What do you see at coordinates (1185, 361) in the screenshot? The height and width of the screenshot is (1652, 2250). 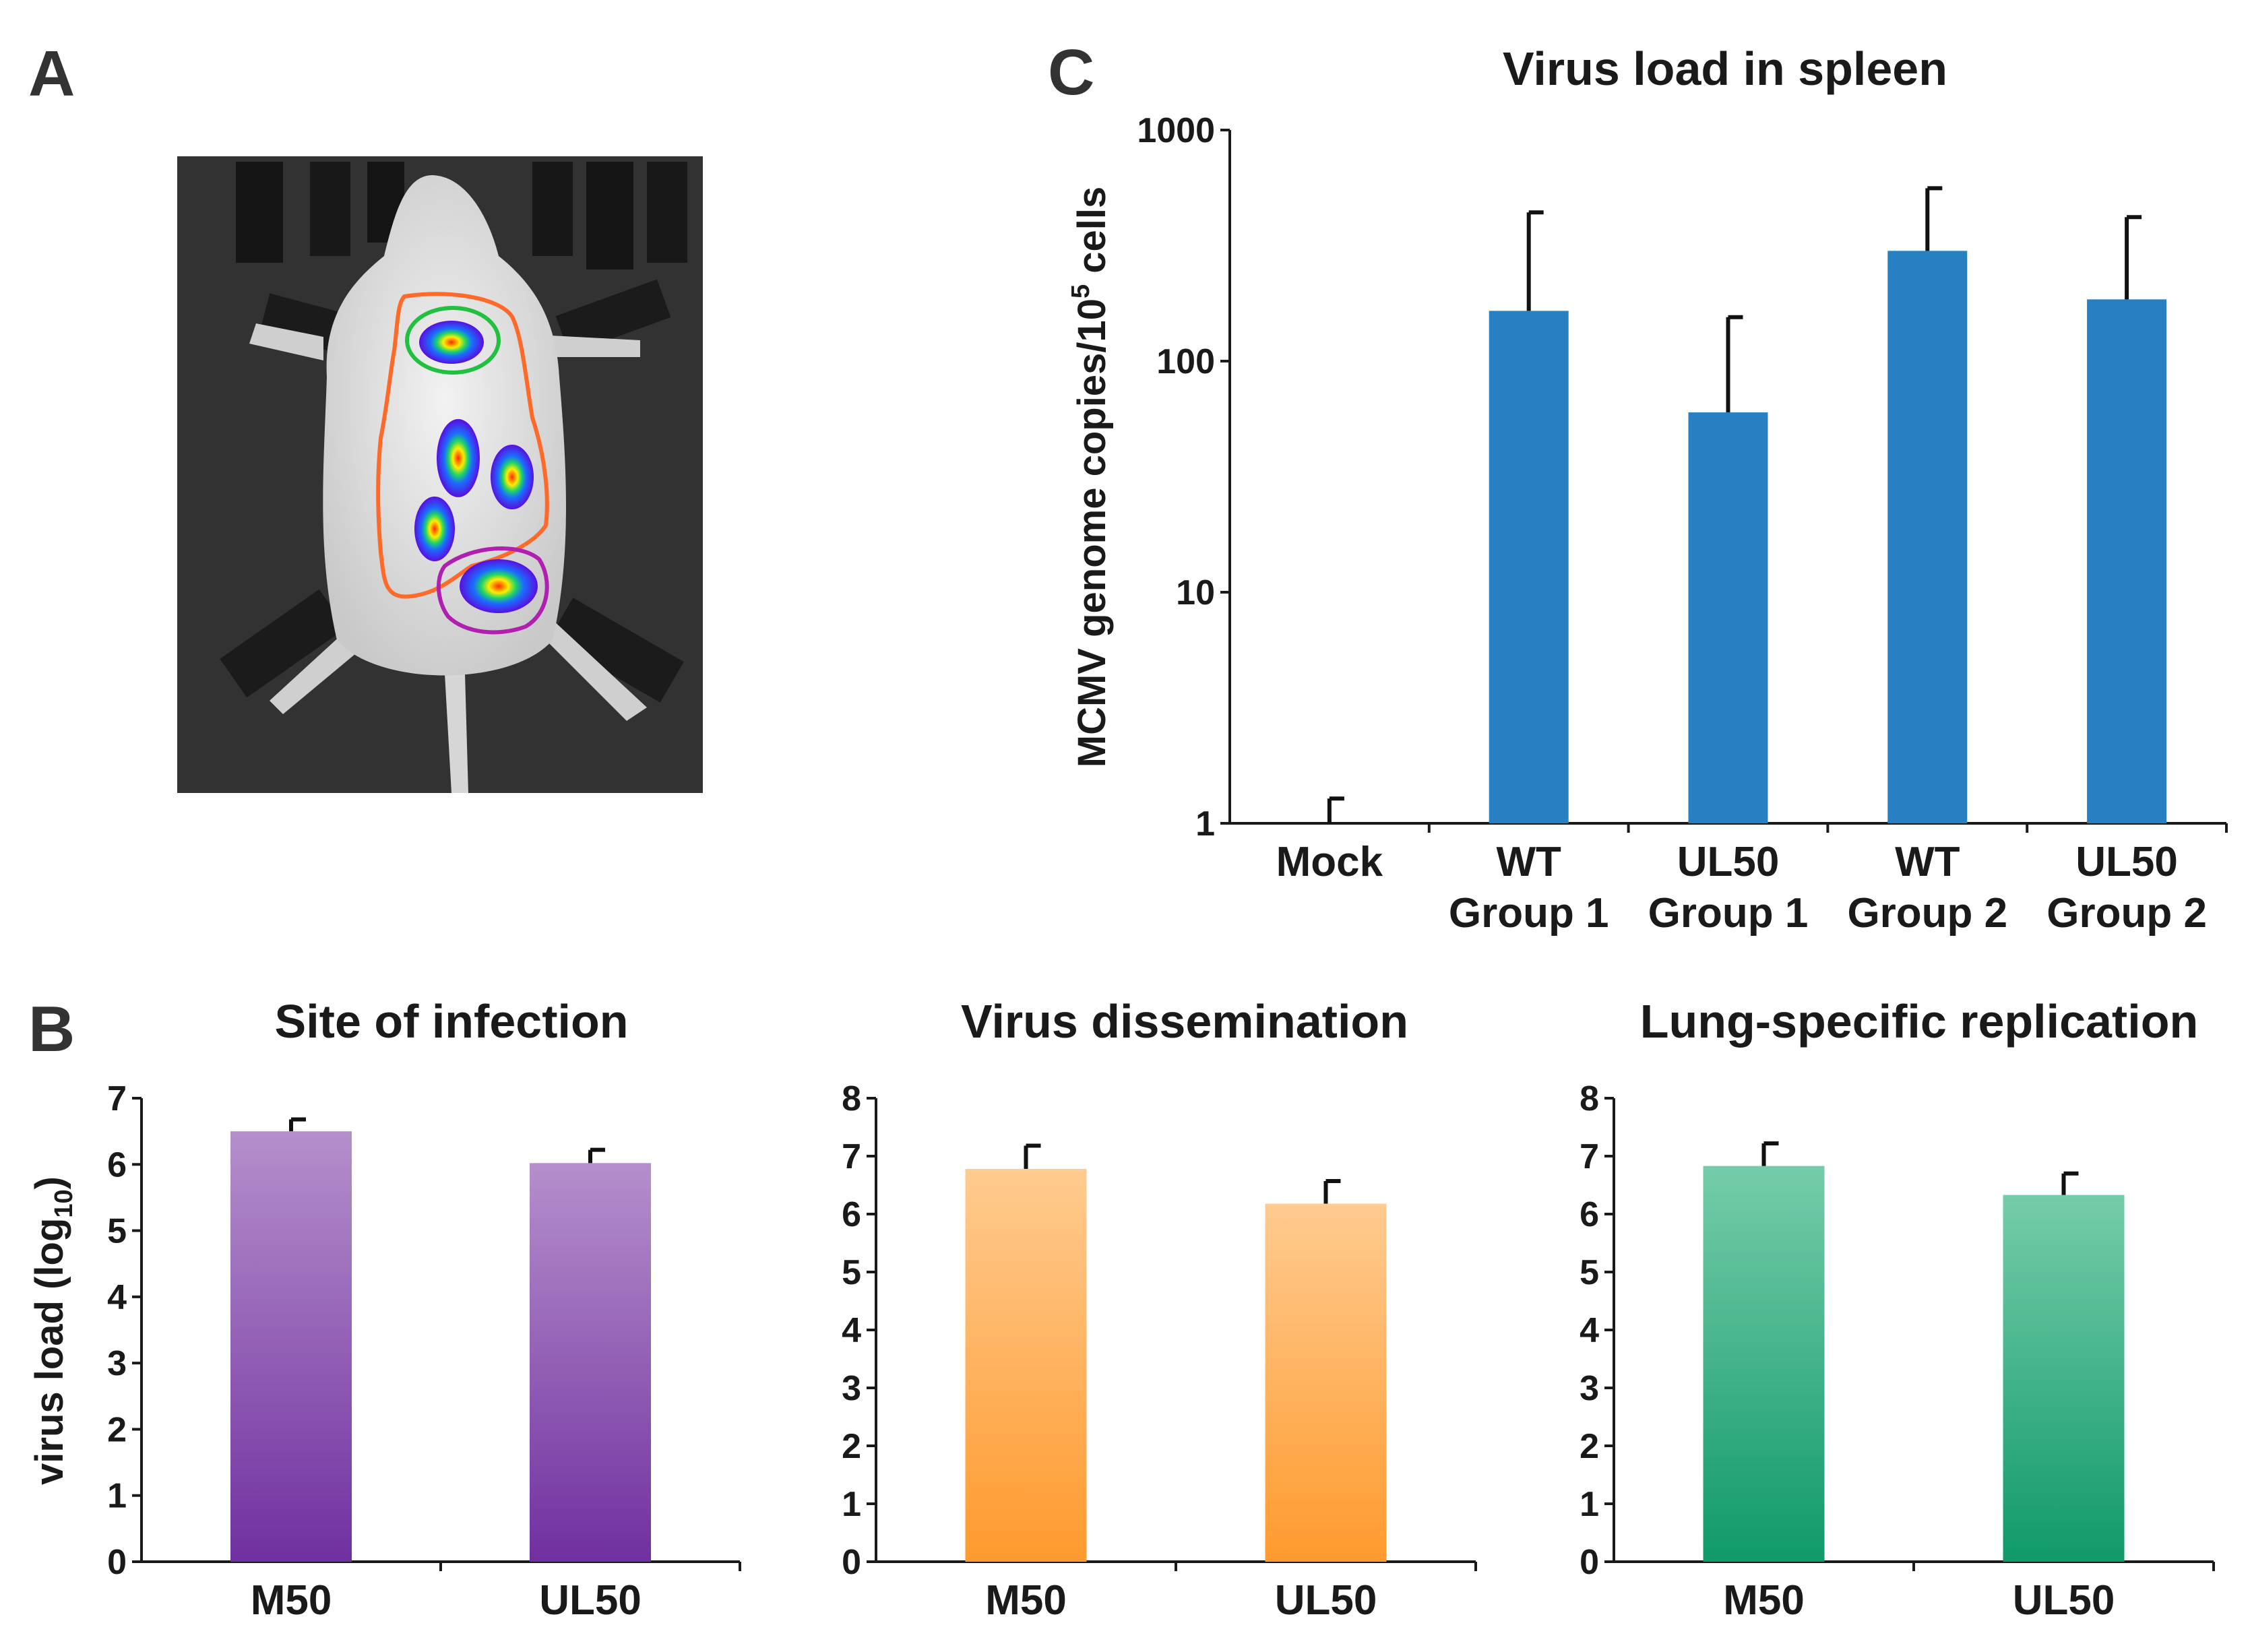 I see `y-tick-label: 100` at bounding box center [1185, 361].